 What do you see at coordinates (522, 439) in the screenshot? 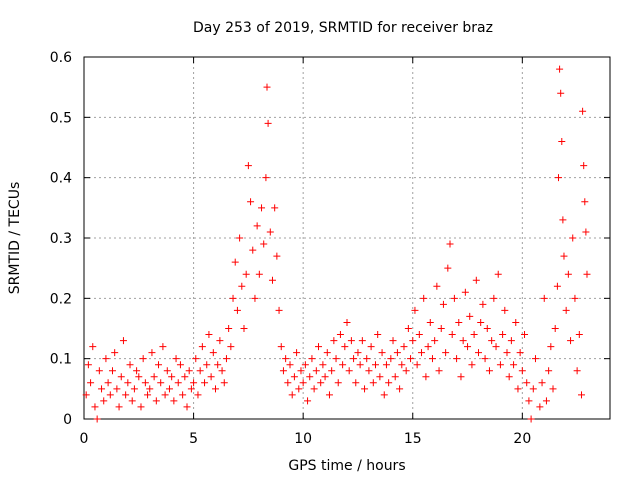
I see `x-tick-label: 20` at bounding box center [522, 439].